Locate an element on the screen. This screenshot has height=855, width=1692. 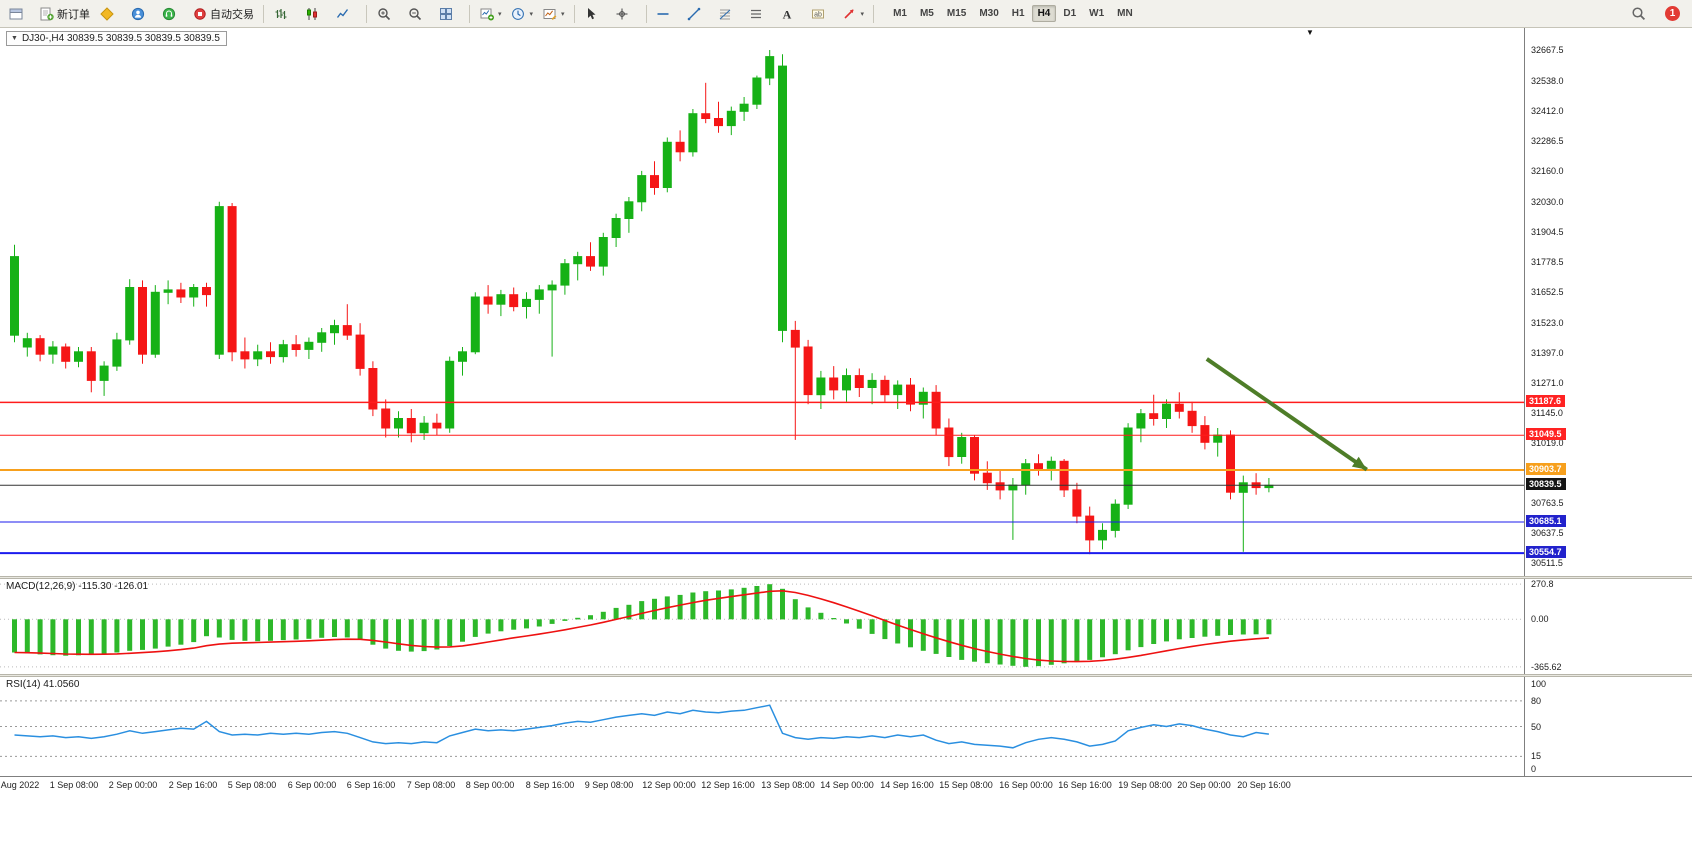
crosshair-button is located at coordinates (626, 14).